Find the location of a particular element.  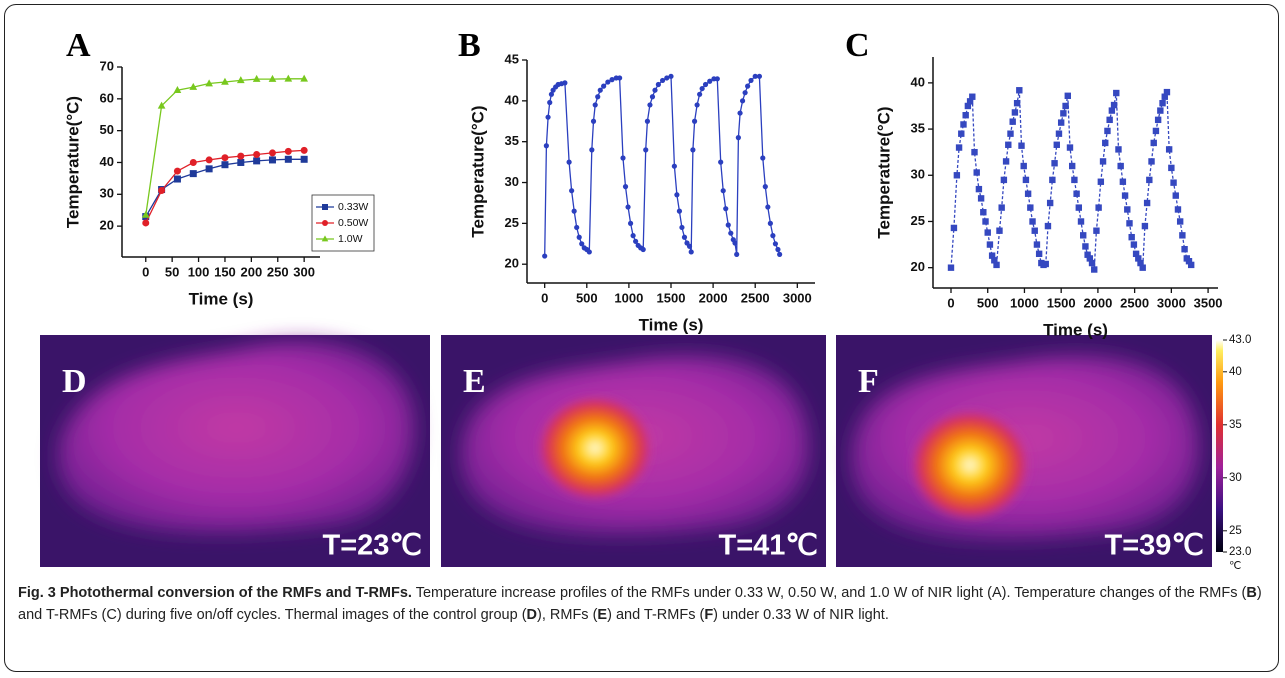

image-temperature: T=41℃ is located at coordinates (768, 546).